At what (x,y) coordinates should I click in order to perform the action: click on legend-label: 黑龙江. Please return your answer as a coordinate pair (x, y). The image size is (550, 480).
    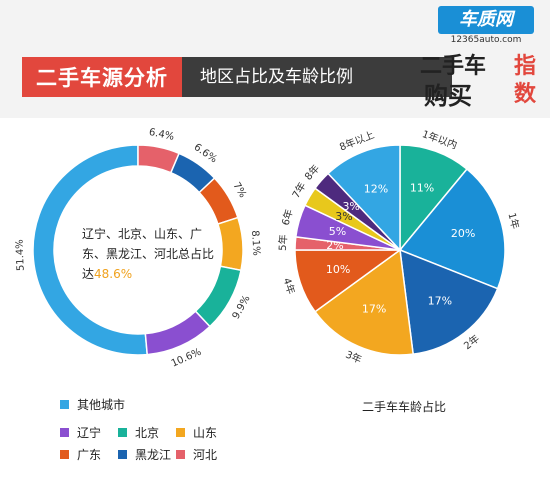
    Looking at the image, I should click on (153, 455).